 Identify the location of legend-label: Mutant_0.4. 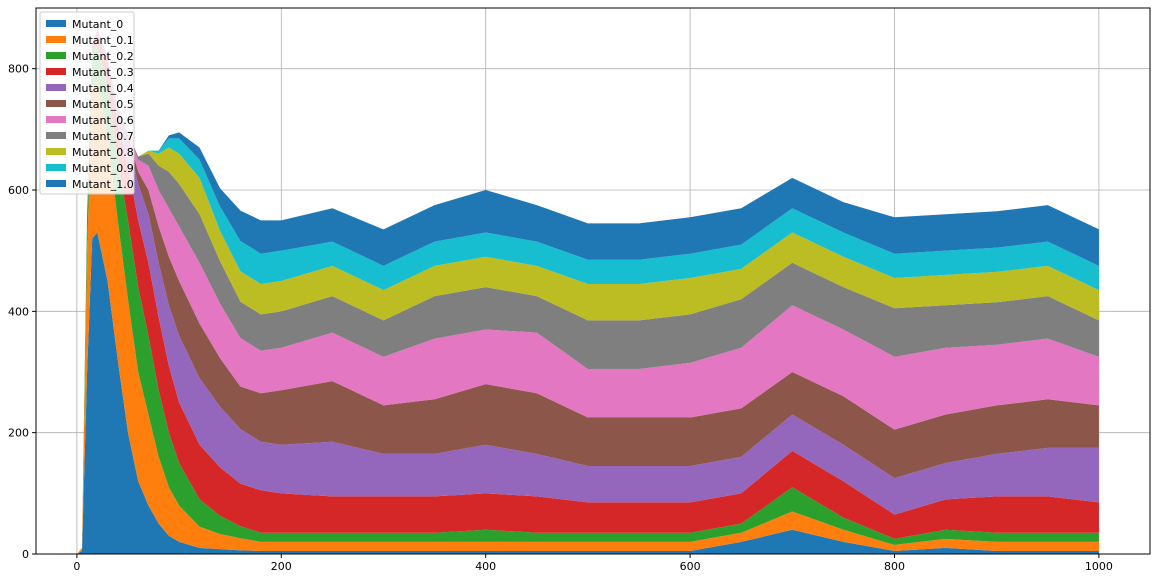
(103, 88).